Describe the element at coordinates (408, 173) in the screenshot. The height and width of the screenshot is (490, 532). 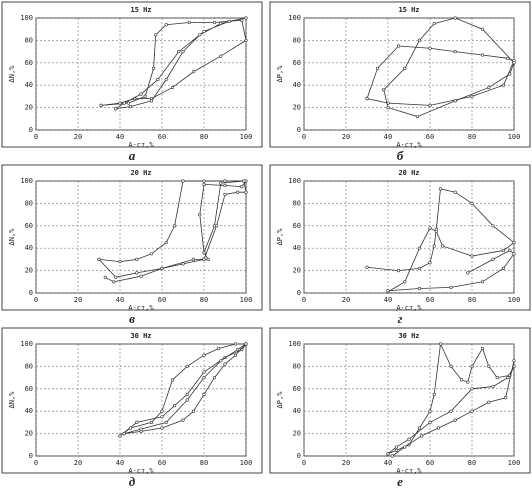
I see `chart-title: 20 Hz` at that location.